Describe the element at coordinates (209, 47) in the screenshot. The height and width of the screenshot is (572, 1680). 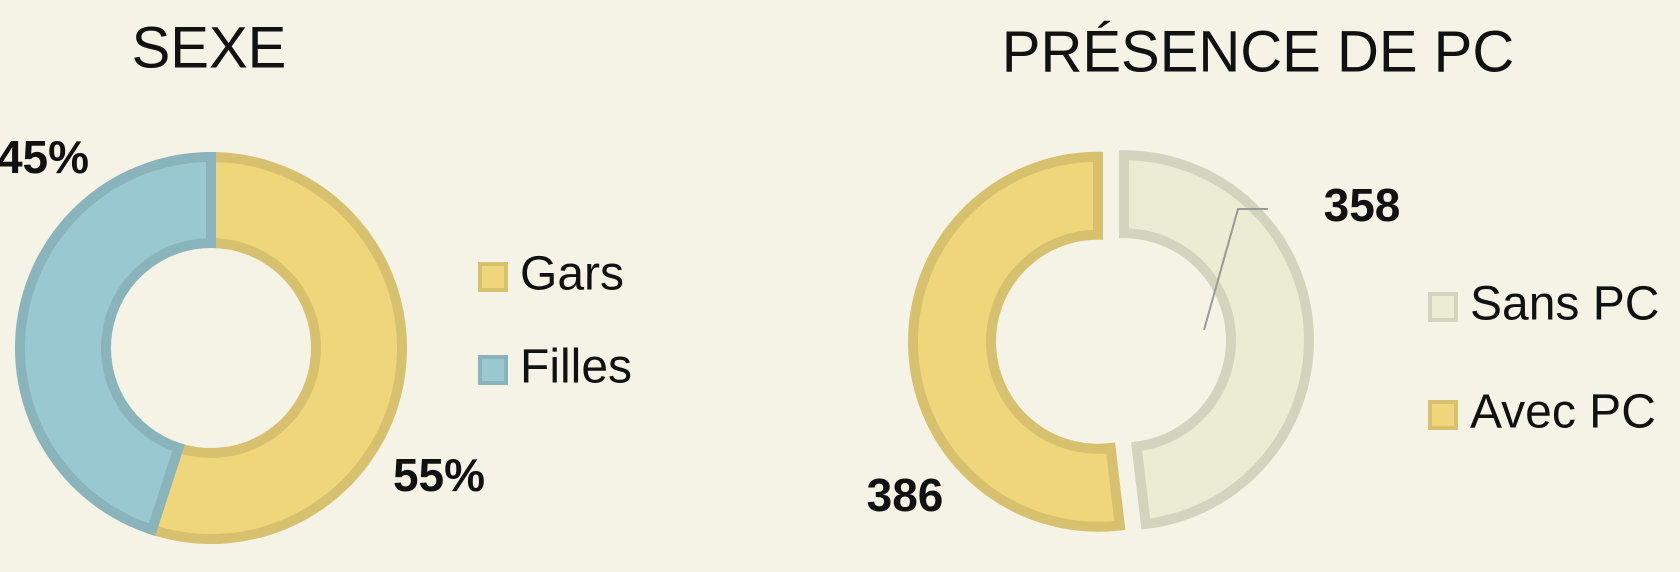
I see `chart-title: SEXE` at that location.